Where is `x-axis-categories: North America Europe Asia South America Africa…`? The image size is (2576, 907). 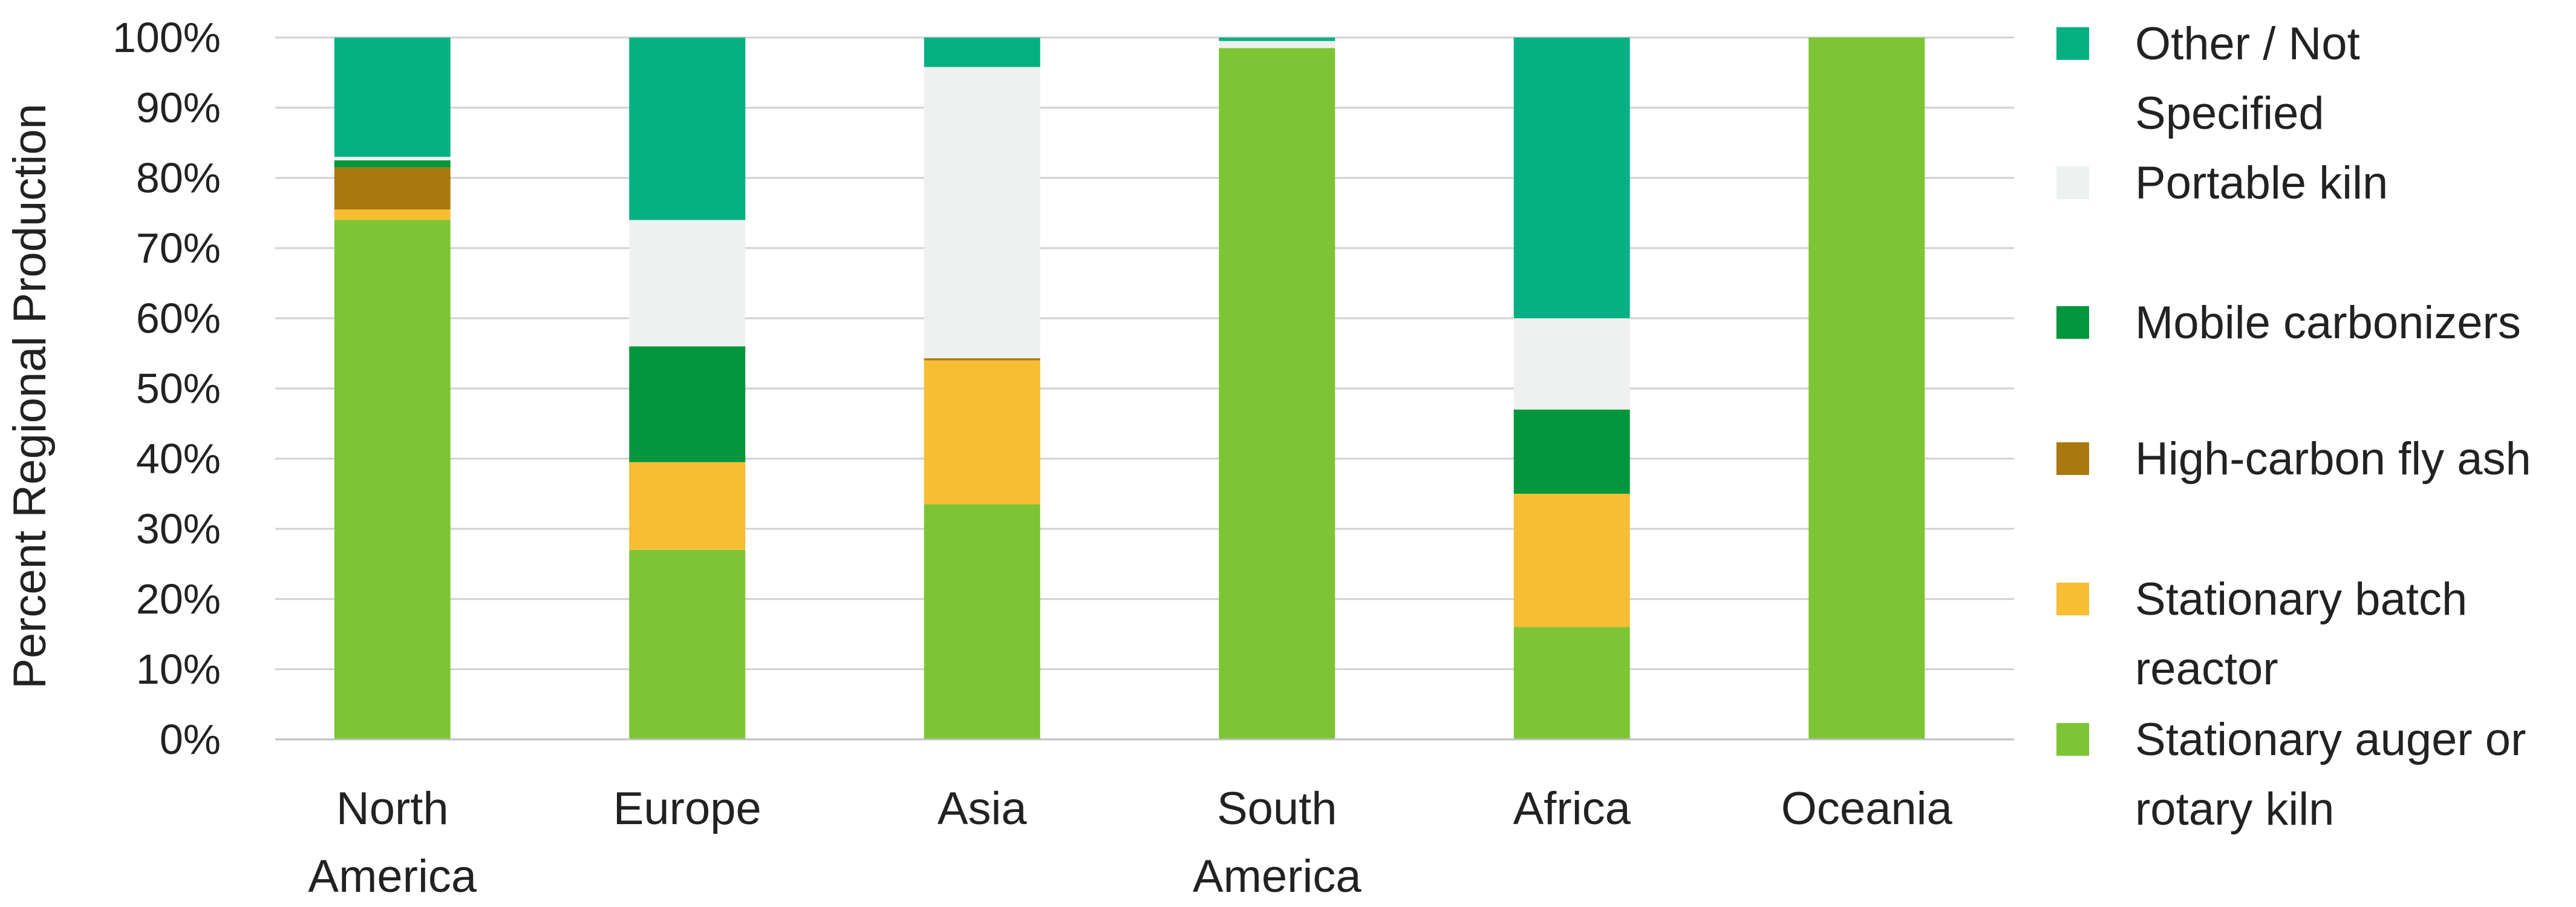 x-axis-categories: North America Europe Asia South America Africa… is located at coordinates (1130, 842).